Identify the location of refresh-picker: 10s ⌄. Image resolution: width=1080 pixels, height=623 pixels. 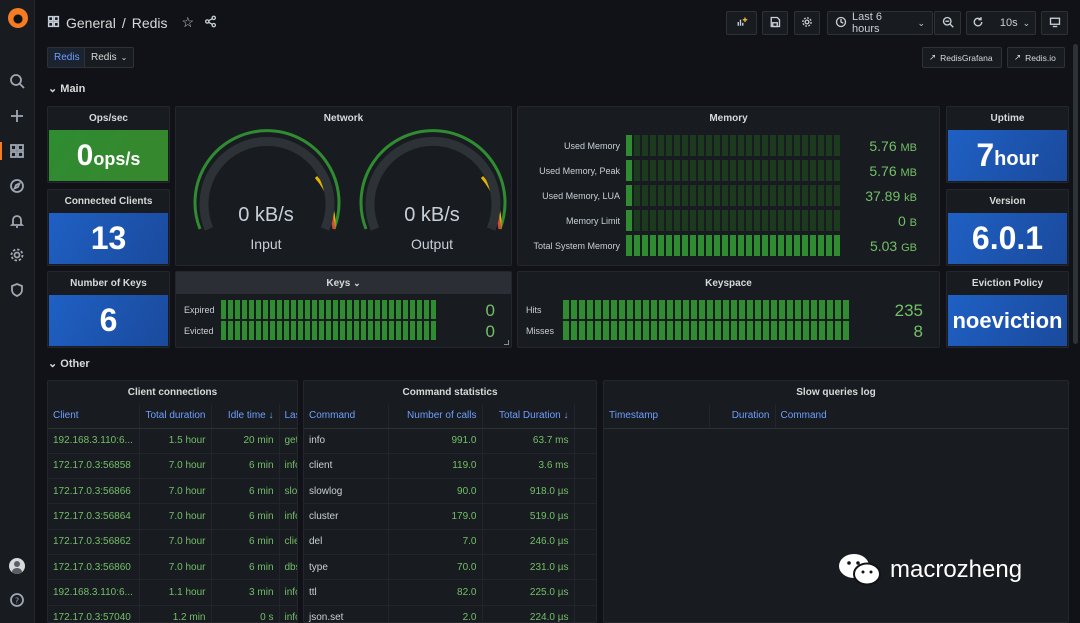
(1001, 23).